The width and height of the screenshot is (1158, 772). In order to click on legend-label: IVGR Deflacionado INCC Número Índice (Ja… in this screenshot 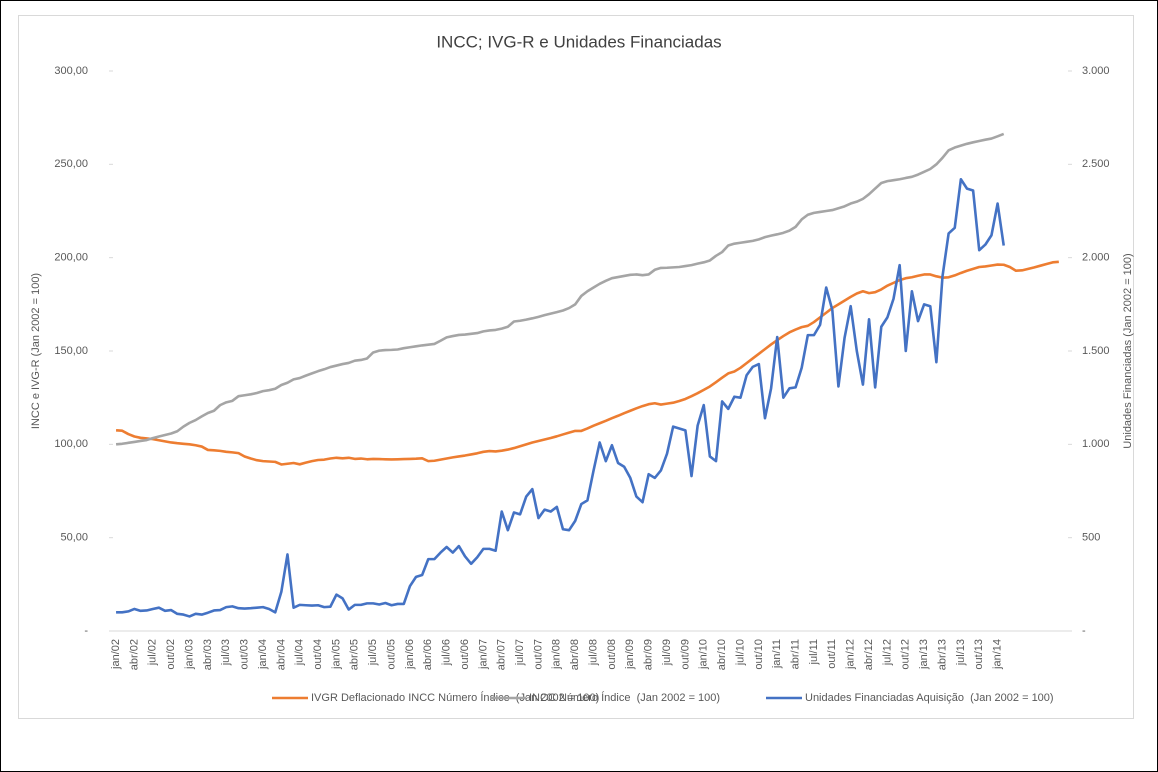, I will do `click(455, 697)`.